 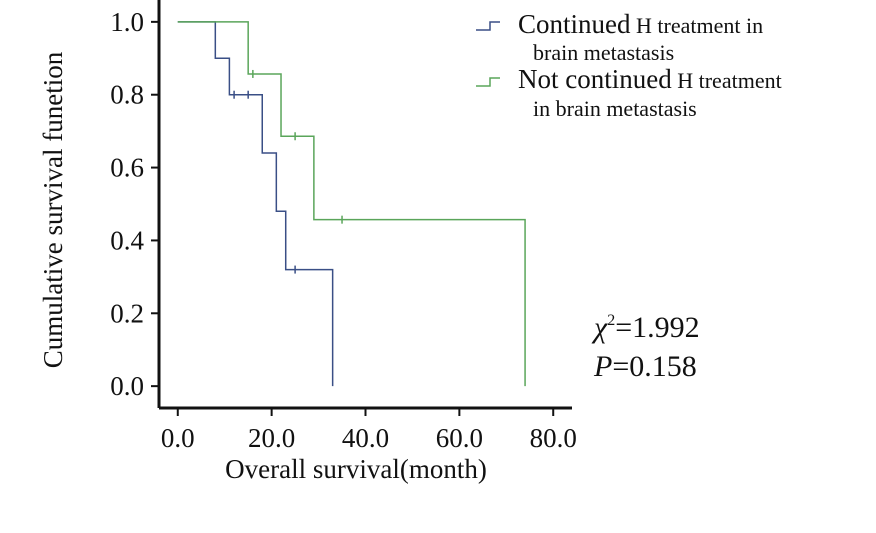 What do you see at coordinates (127, 95) in the screenshot?
I see `y-tick-label: 0.8` at bounding box center [127, 95].